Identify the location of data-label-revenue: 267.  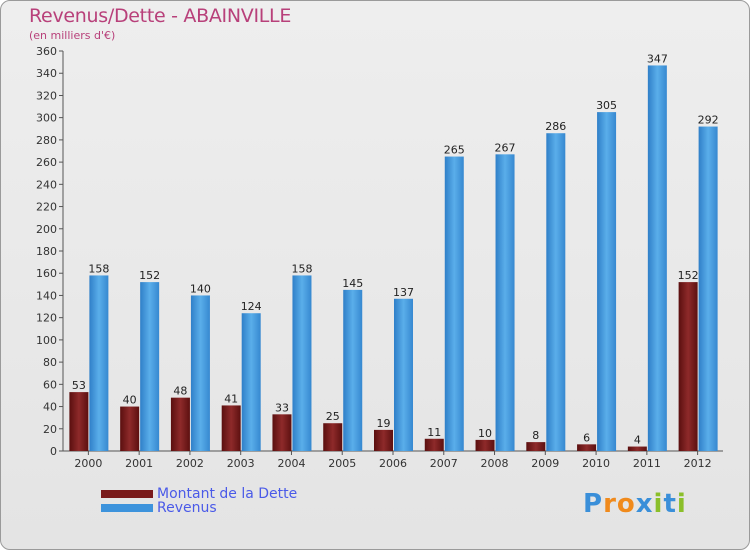
(505, 147).